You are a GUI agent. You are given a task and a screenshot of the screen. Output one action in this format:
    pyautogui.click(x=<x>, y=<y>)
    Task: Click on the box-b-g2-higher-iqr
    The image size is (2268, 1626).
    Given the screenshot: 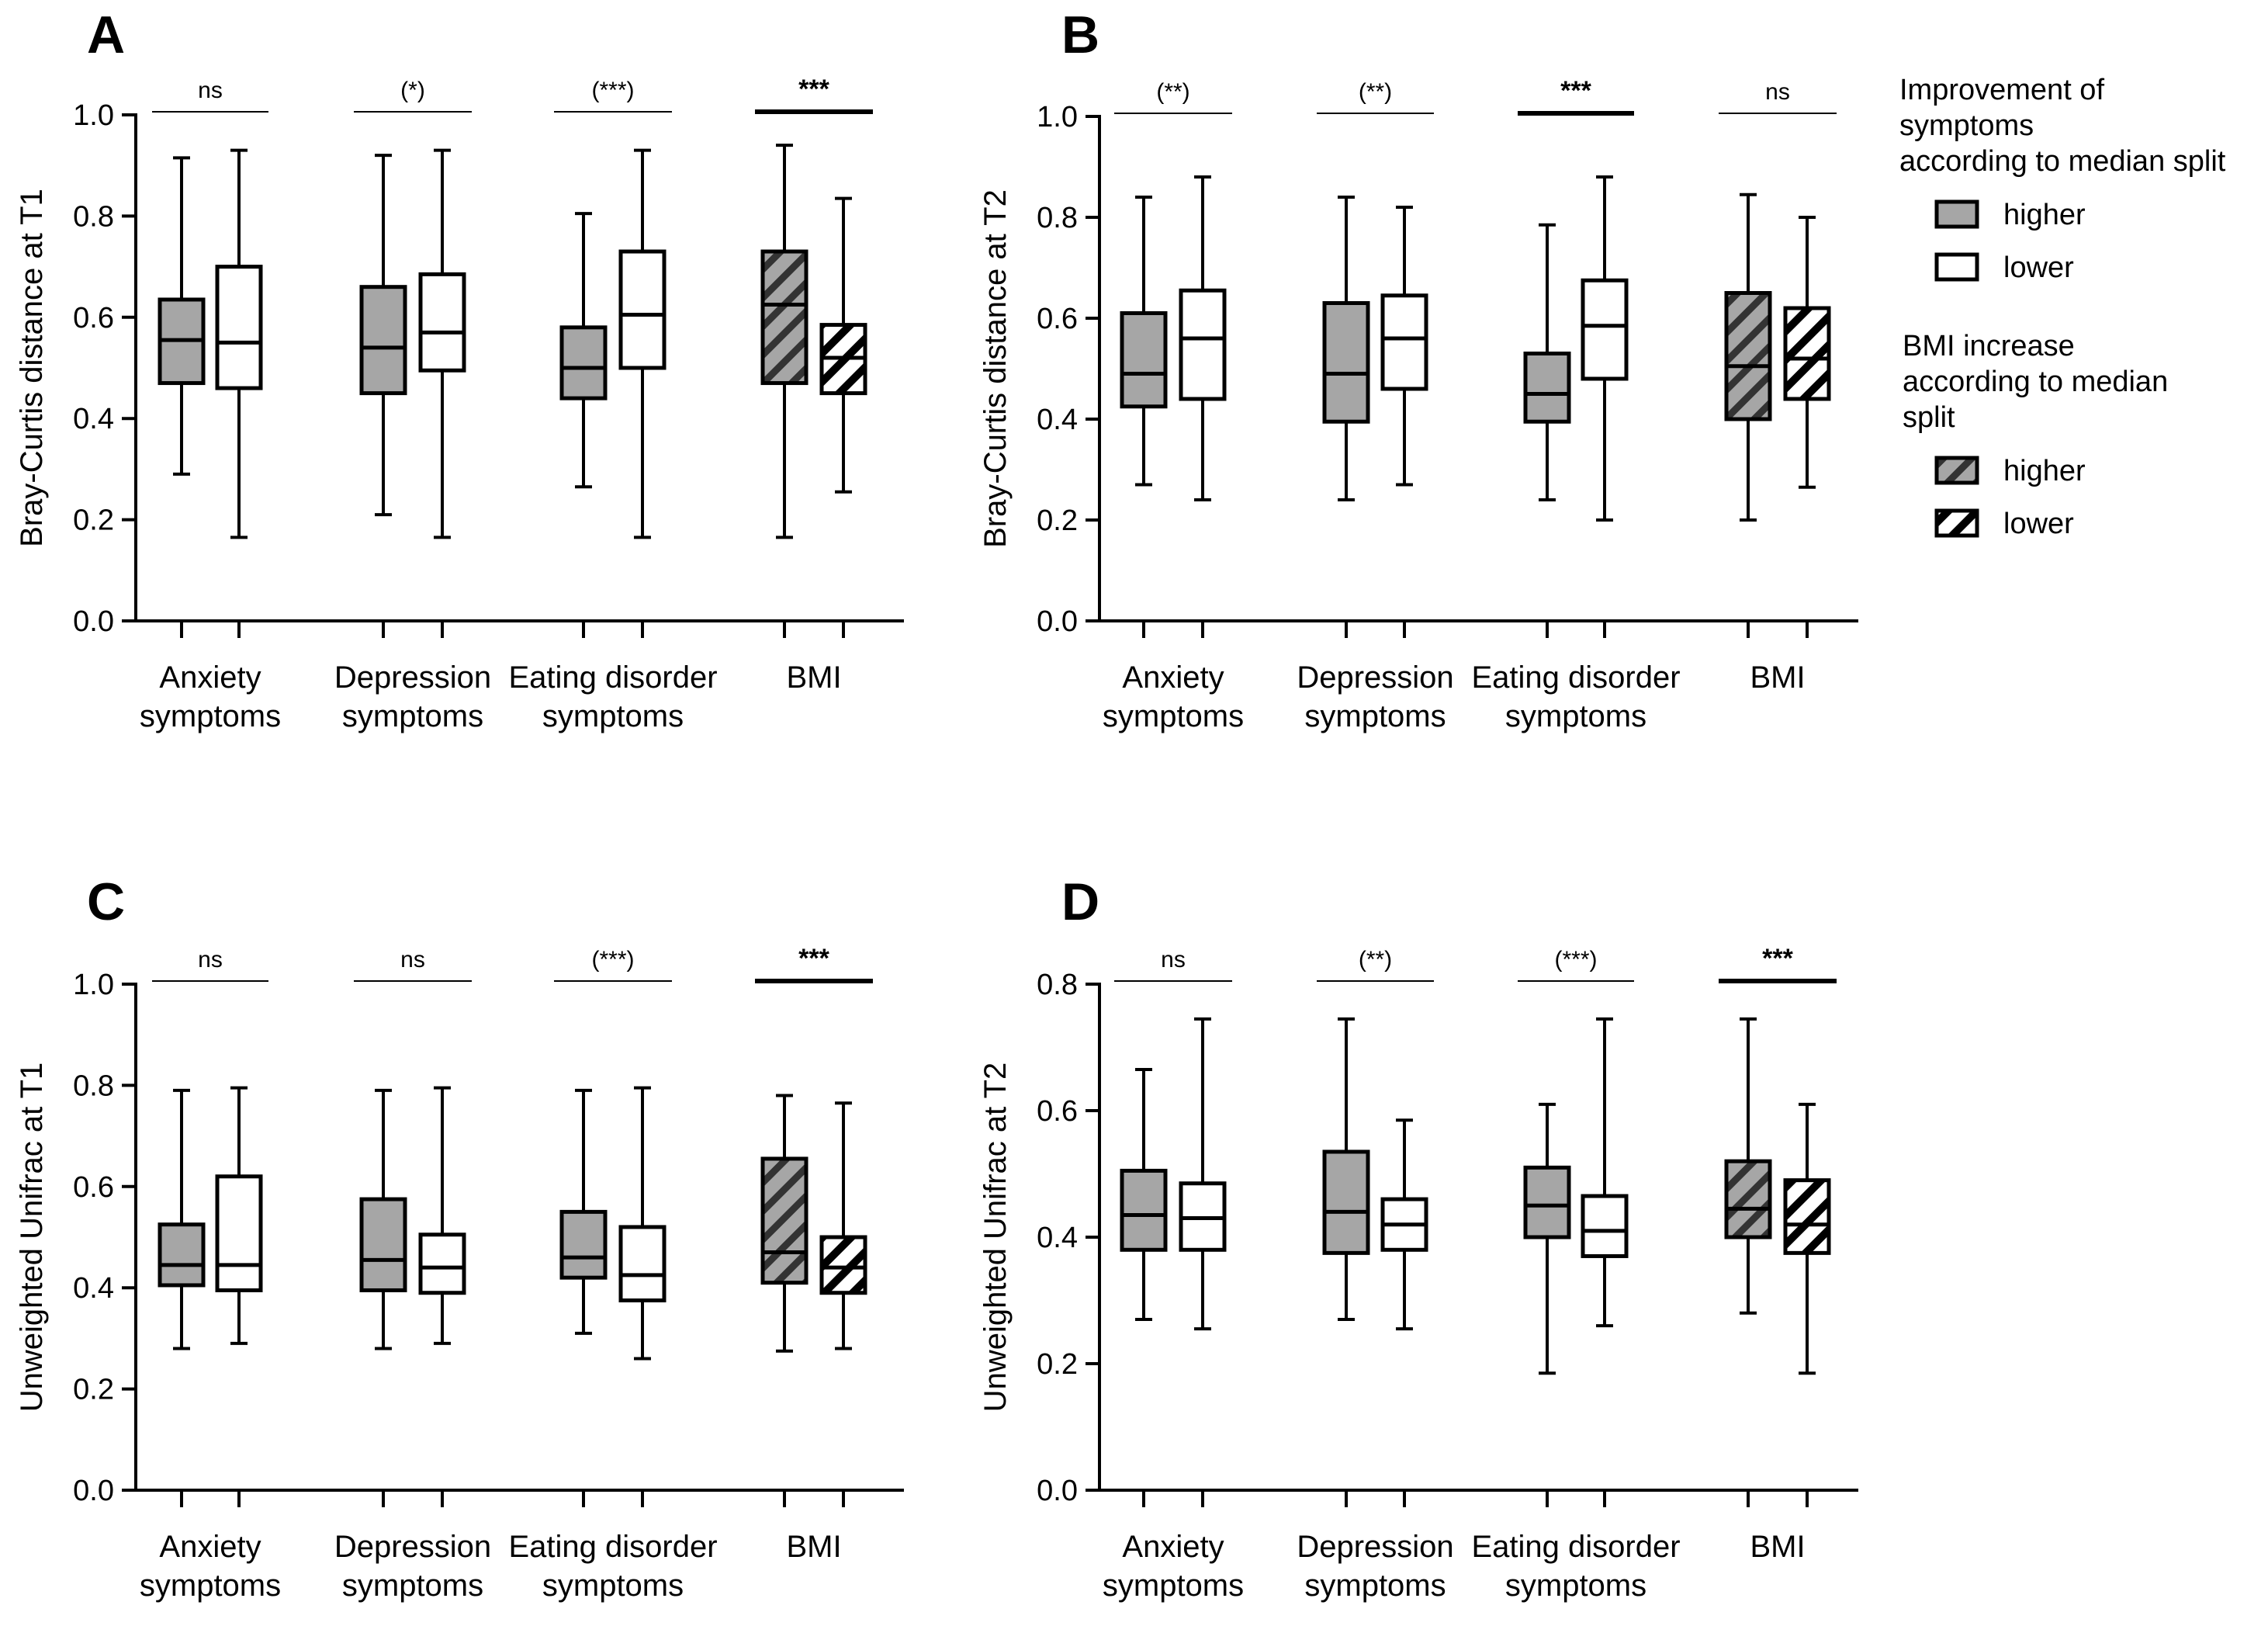 What is the action you would take?
    pyautogui.click(x=1547, y=388)
    